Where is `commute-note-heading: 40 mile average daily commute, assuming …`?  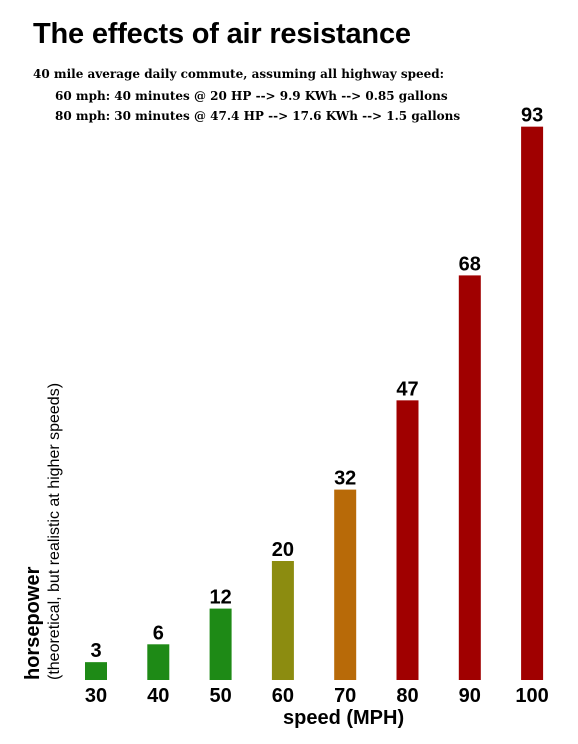
commute-note-heading: 40 mile average daily commute, assuming … is located at coordinates (239, 74).